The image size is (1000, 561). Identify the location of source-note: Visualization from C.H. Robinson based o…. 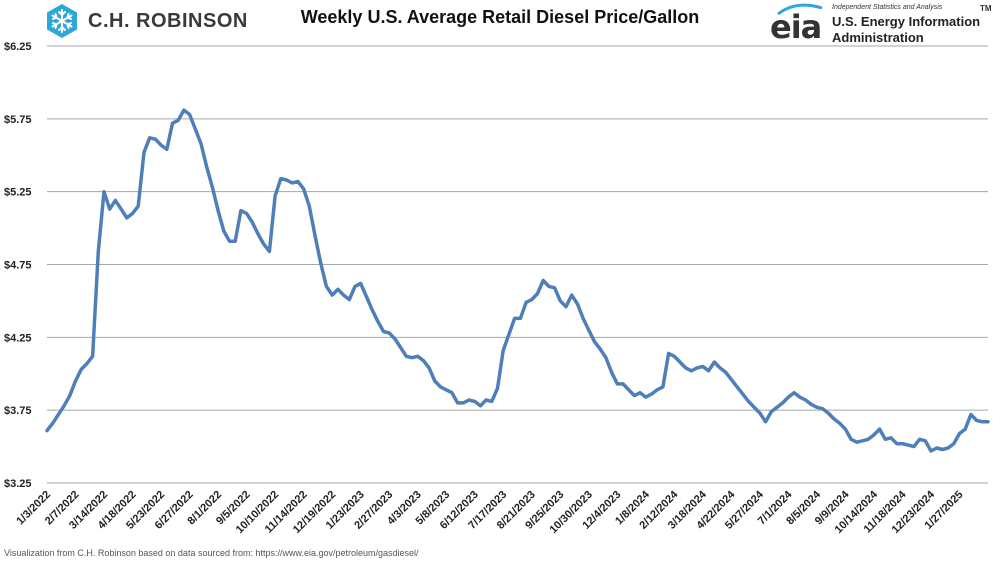
(211, 553).